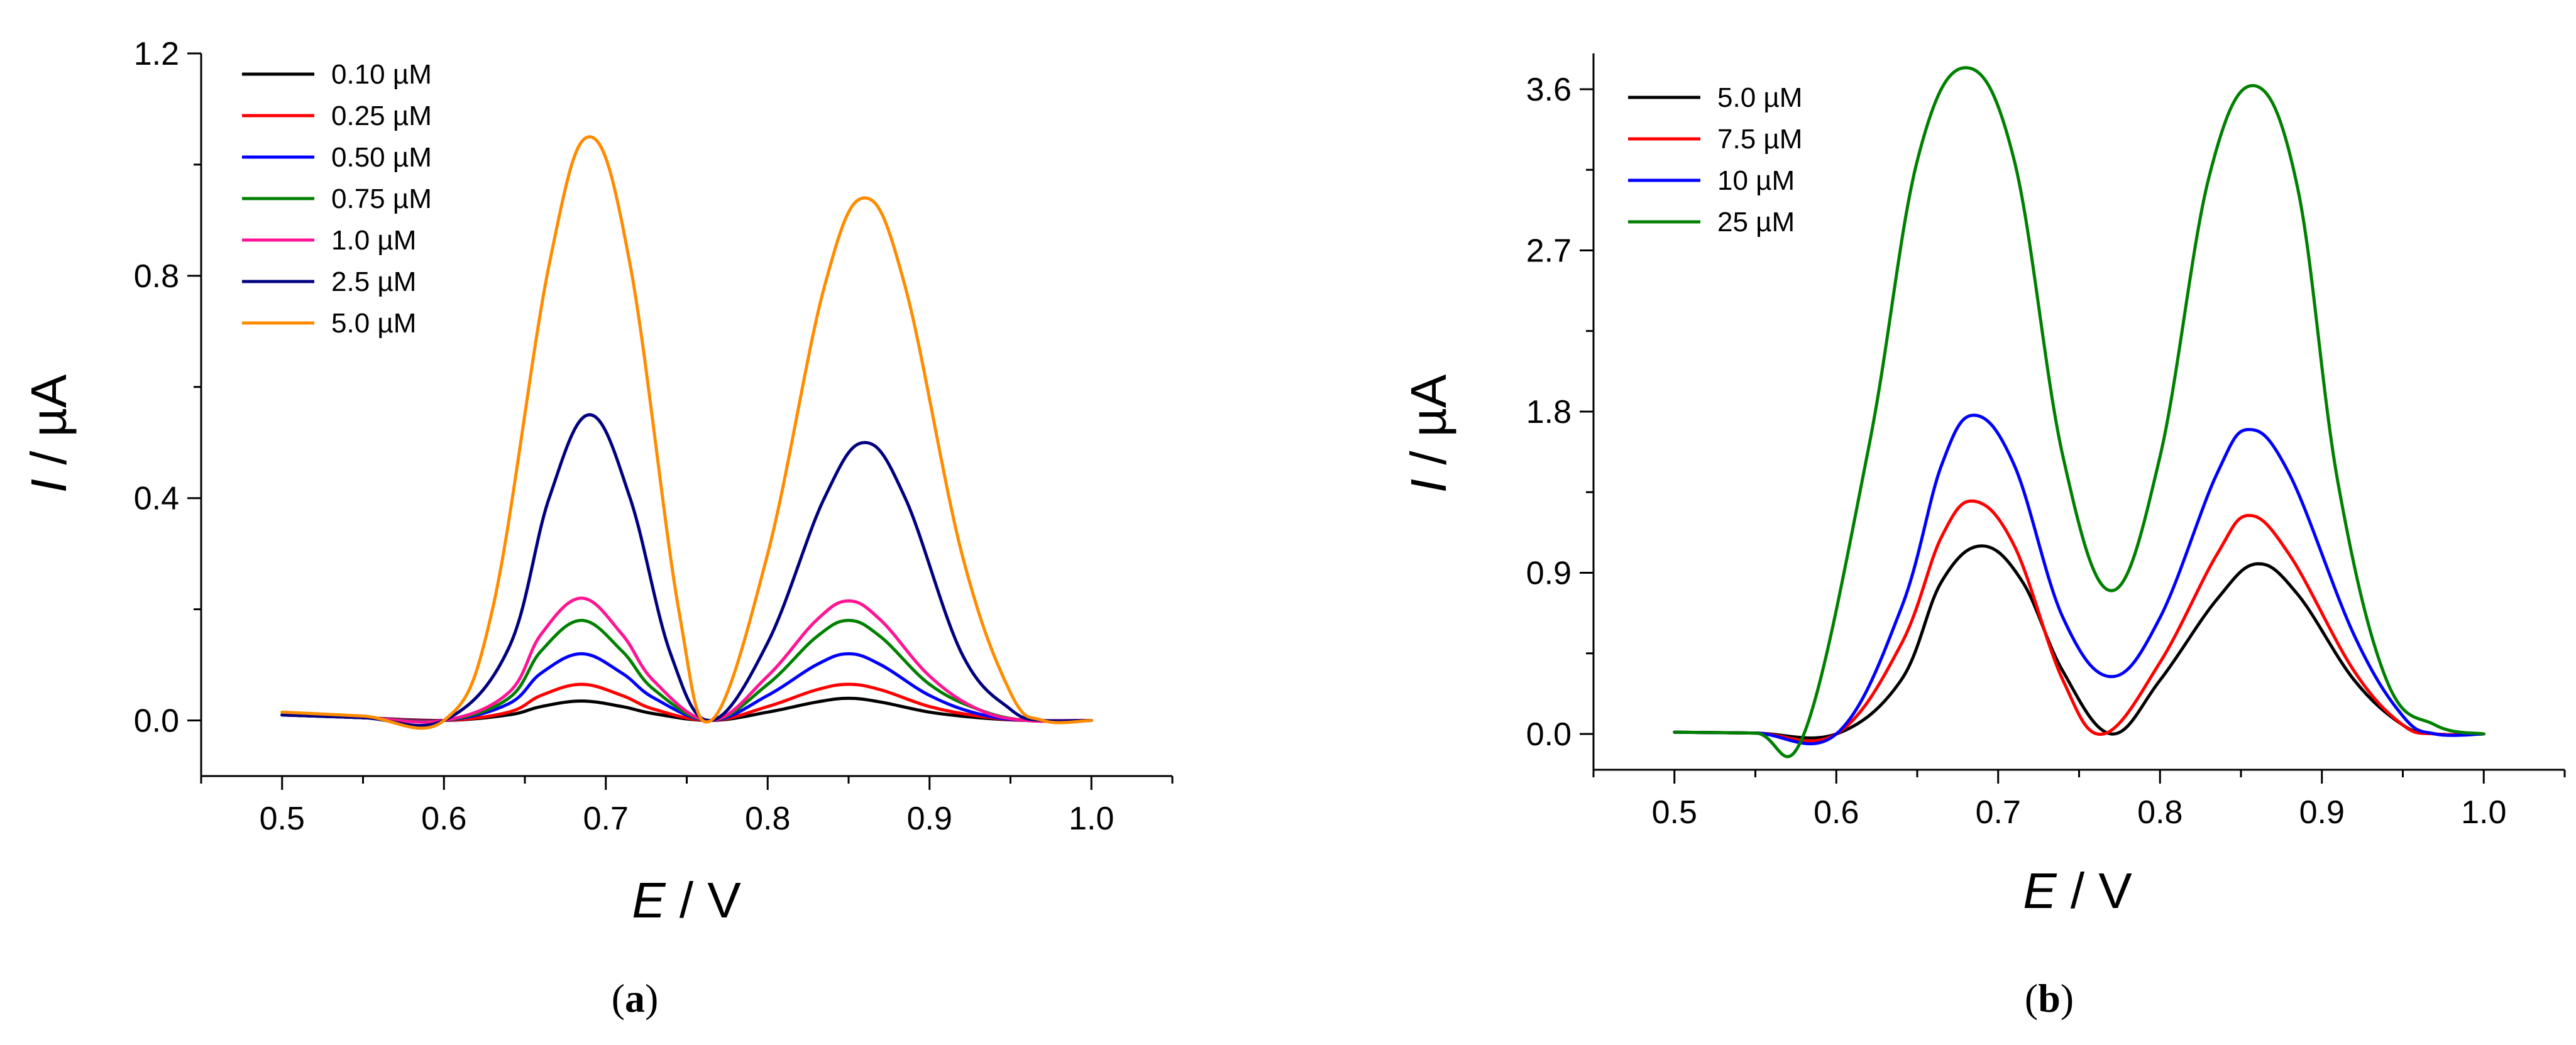  What do you see at coordinates (2079, 800) in the screenshot?
I see `panel-b-x-ticks: 0.5 0.6 0.7 0.8 0.9 1.0` at bounding box center [2079, 800].